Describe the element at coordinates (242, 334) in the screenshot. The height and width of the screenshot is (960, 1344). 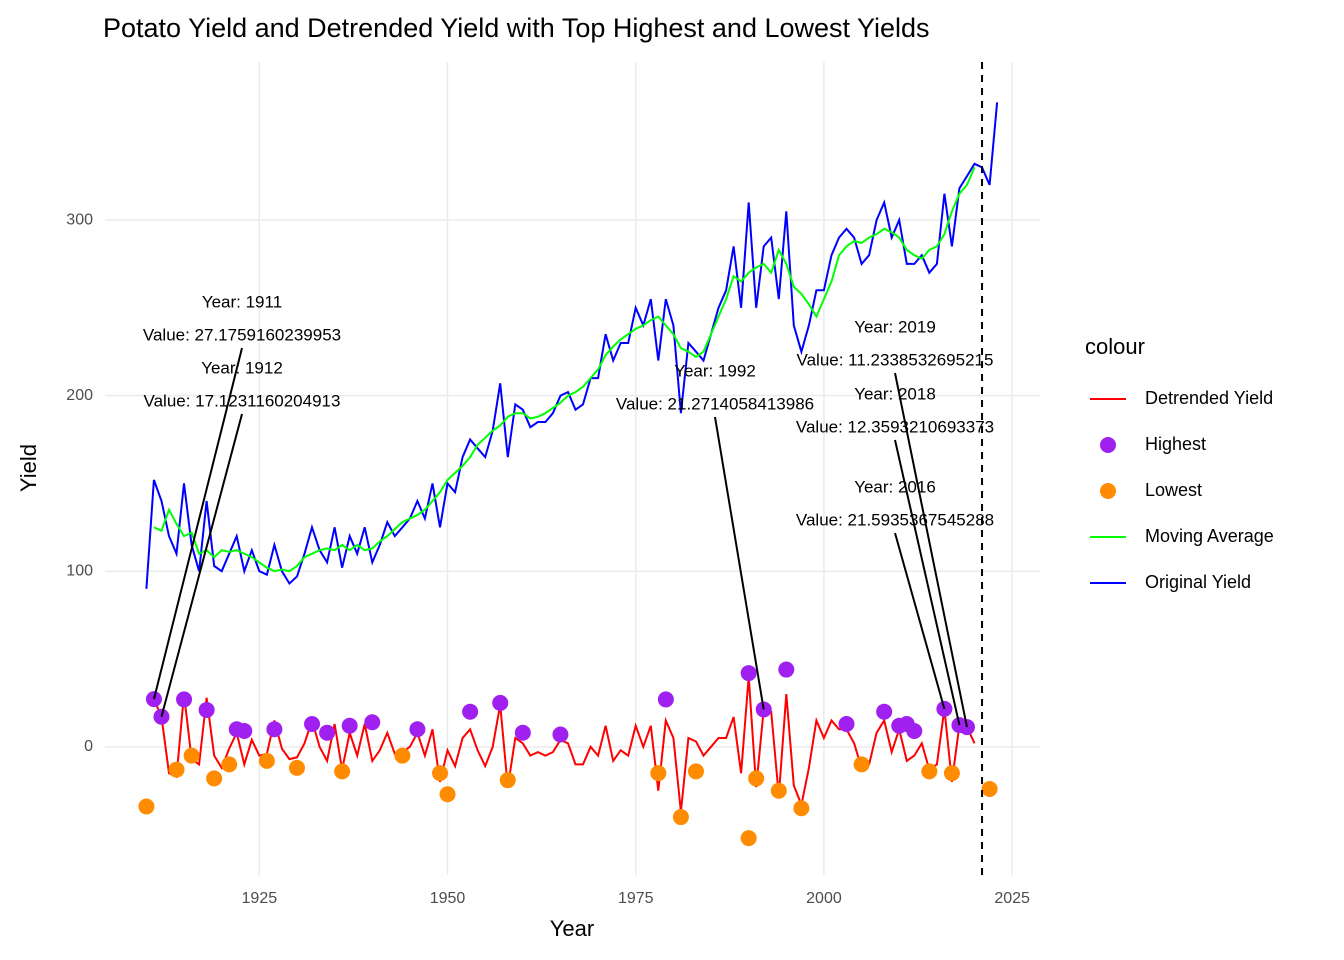
I see `annotation-value: Value: 27.1759160239953` at that location.